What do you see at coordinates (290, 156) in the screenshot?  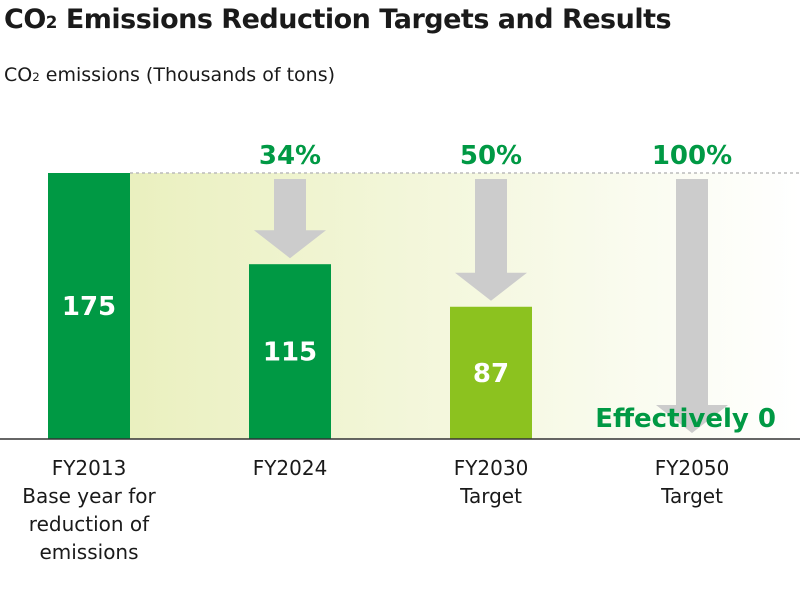 I see `reduction-percent-label: 34%` at bounding box center [290, 156].